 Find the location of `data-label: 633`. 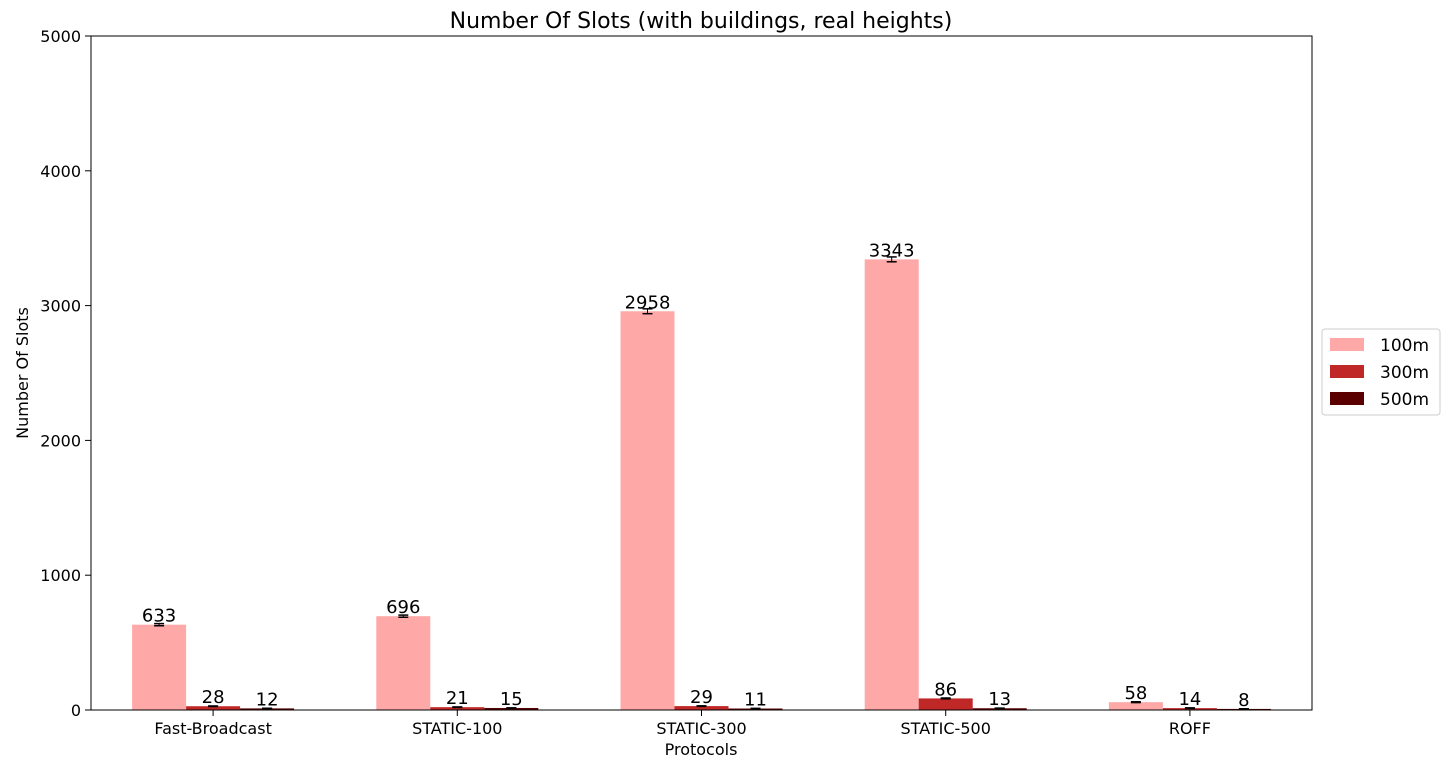

data-label: 633 is located at coordinates (159, 616).